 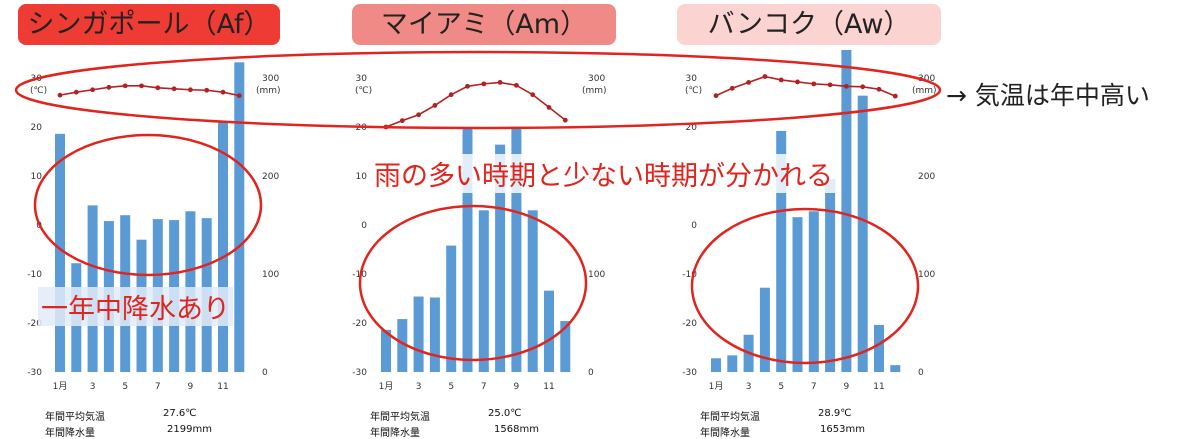 What do you see at coordinates (548, 387) in the screenshot?
I see `x-tick-label: 11` at bounding box center [548, 387].